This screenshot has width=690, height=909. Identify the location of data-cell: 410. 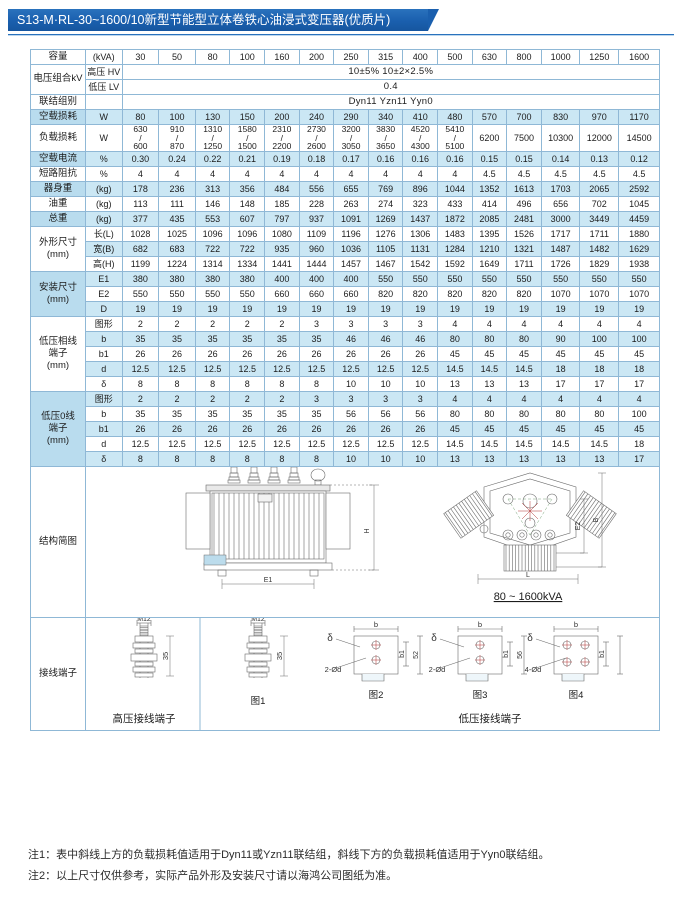
(420, 117).